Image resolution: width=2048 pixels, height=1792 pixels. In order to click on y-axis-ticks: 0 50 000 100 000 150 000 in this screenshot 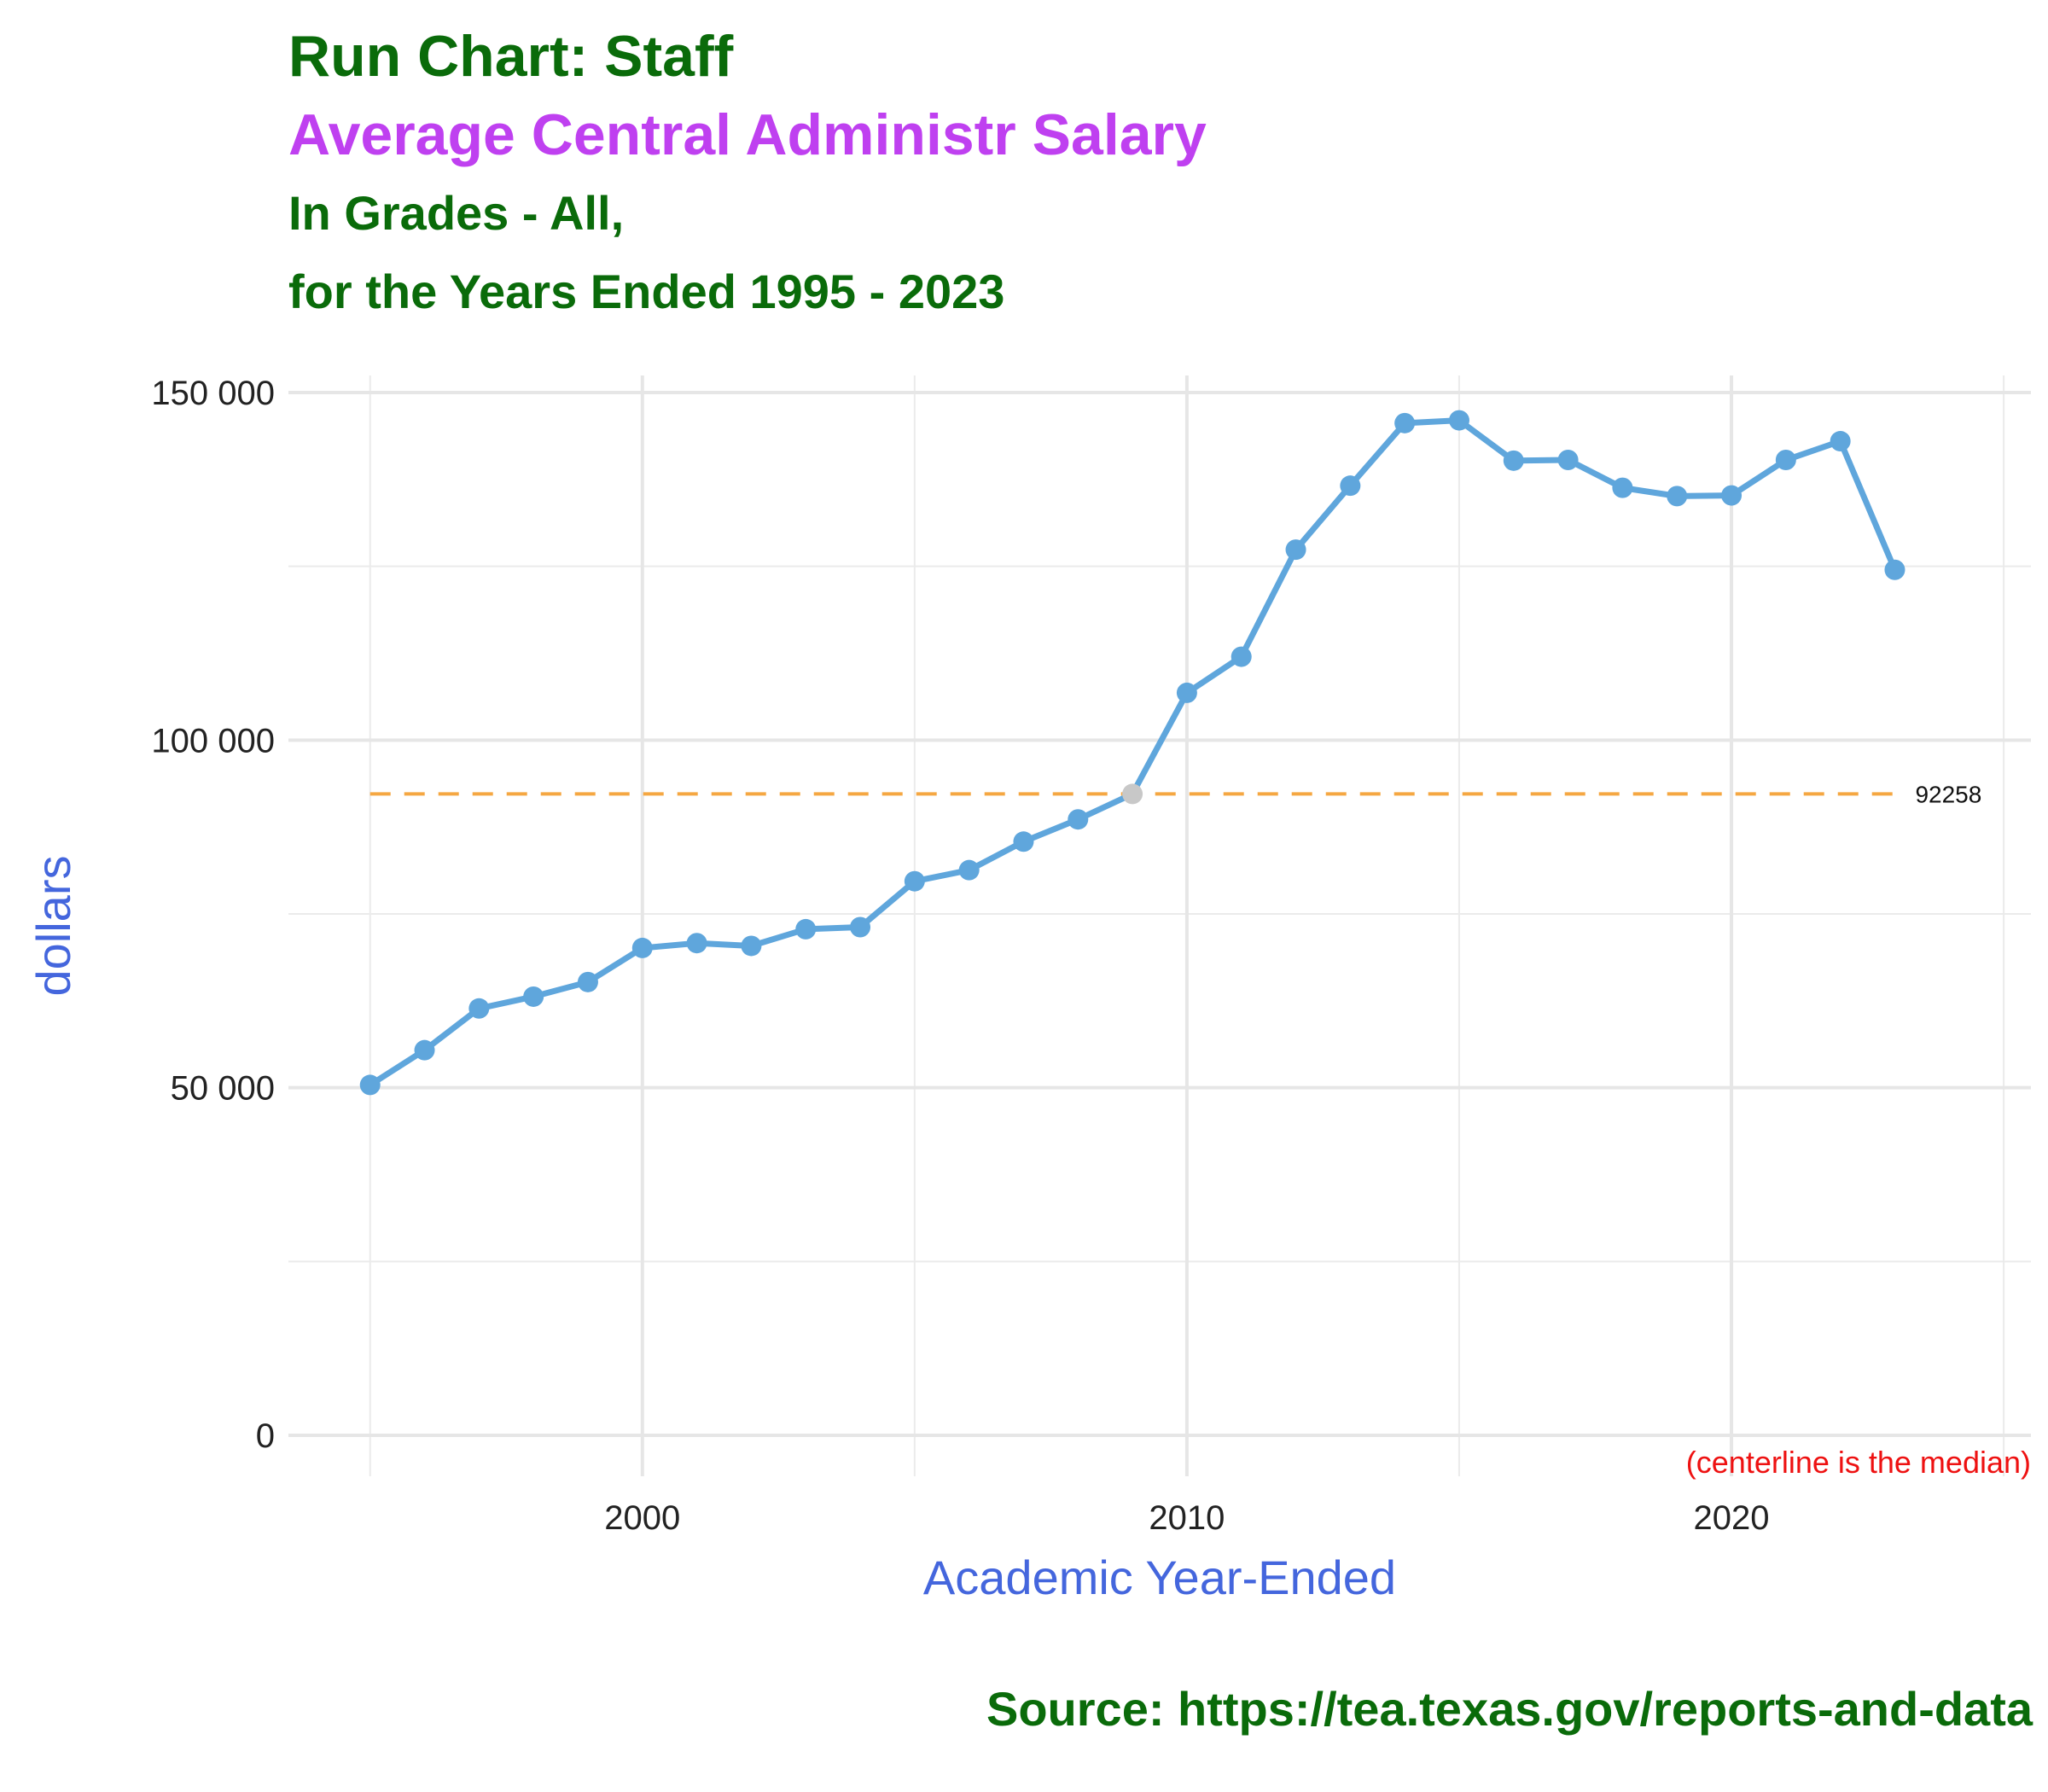, I will do `click(213, 915)`.